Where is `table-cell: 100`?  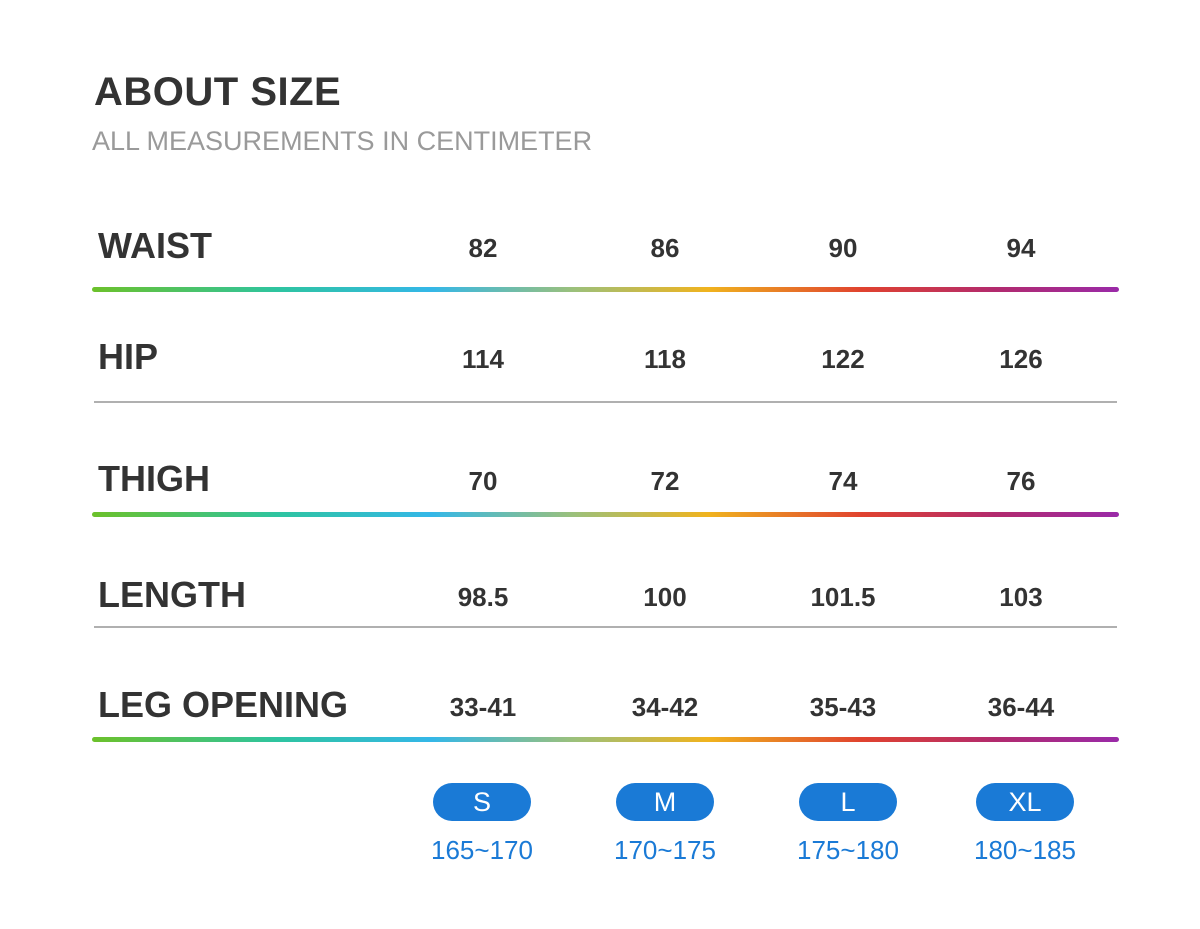 table-cell: 100 is located at coordinates (665, 597).